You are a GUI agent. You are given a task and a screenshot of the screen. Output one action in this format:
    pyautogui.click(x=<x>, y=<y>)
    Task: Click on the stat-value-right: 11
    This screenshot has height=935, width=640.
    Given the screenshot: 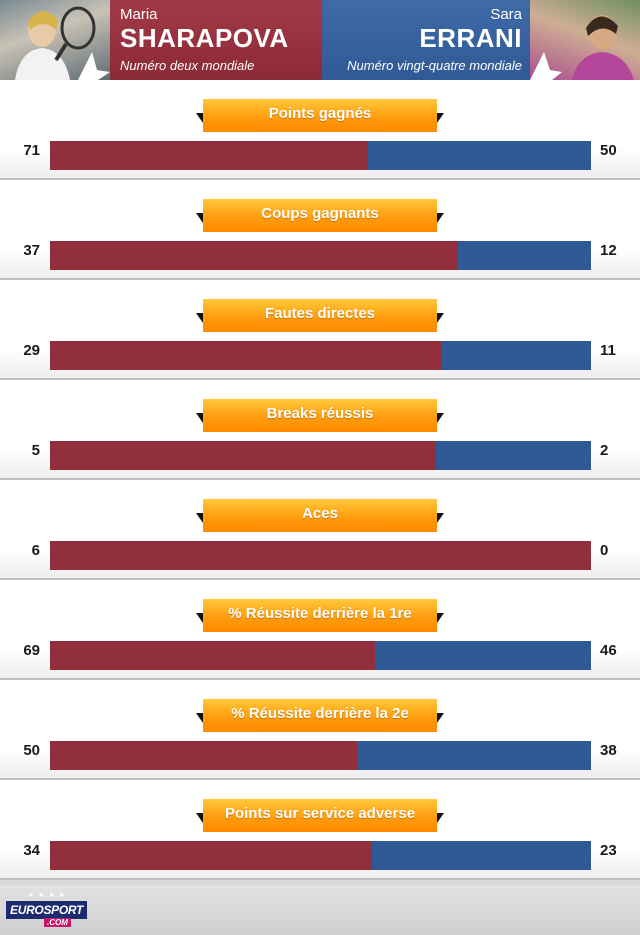 What is the action you would take?
    pyautogui.click(x=608, y=350)
    